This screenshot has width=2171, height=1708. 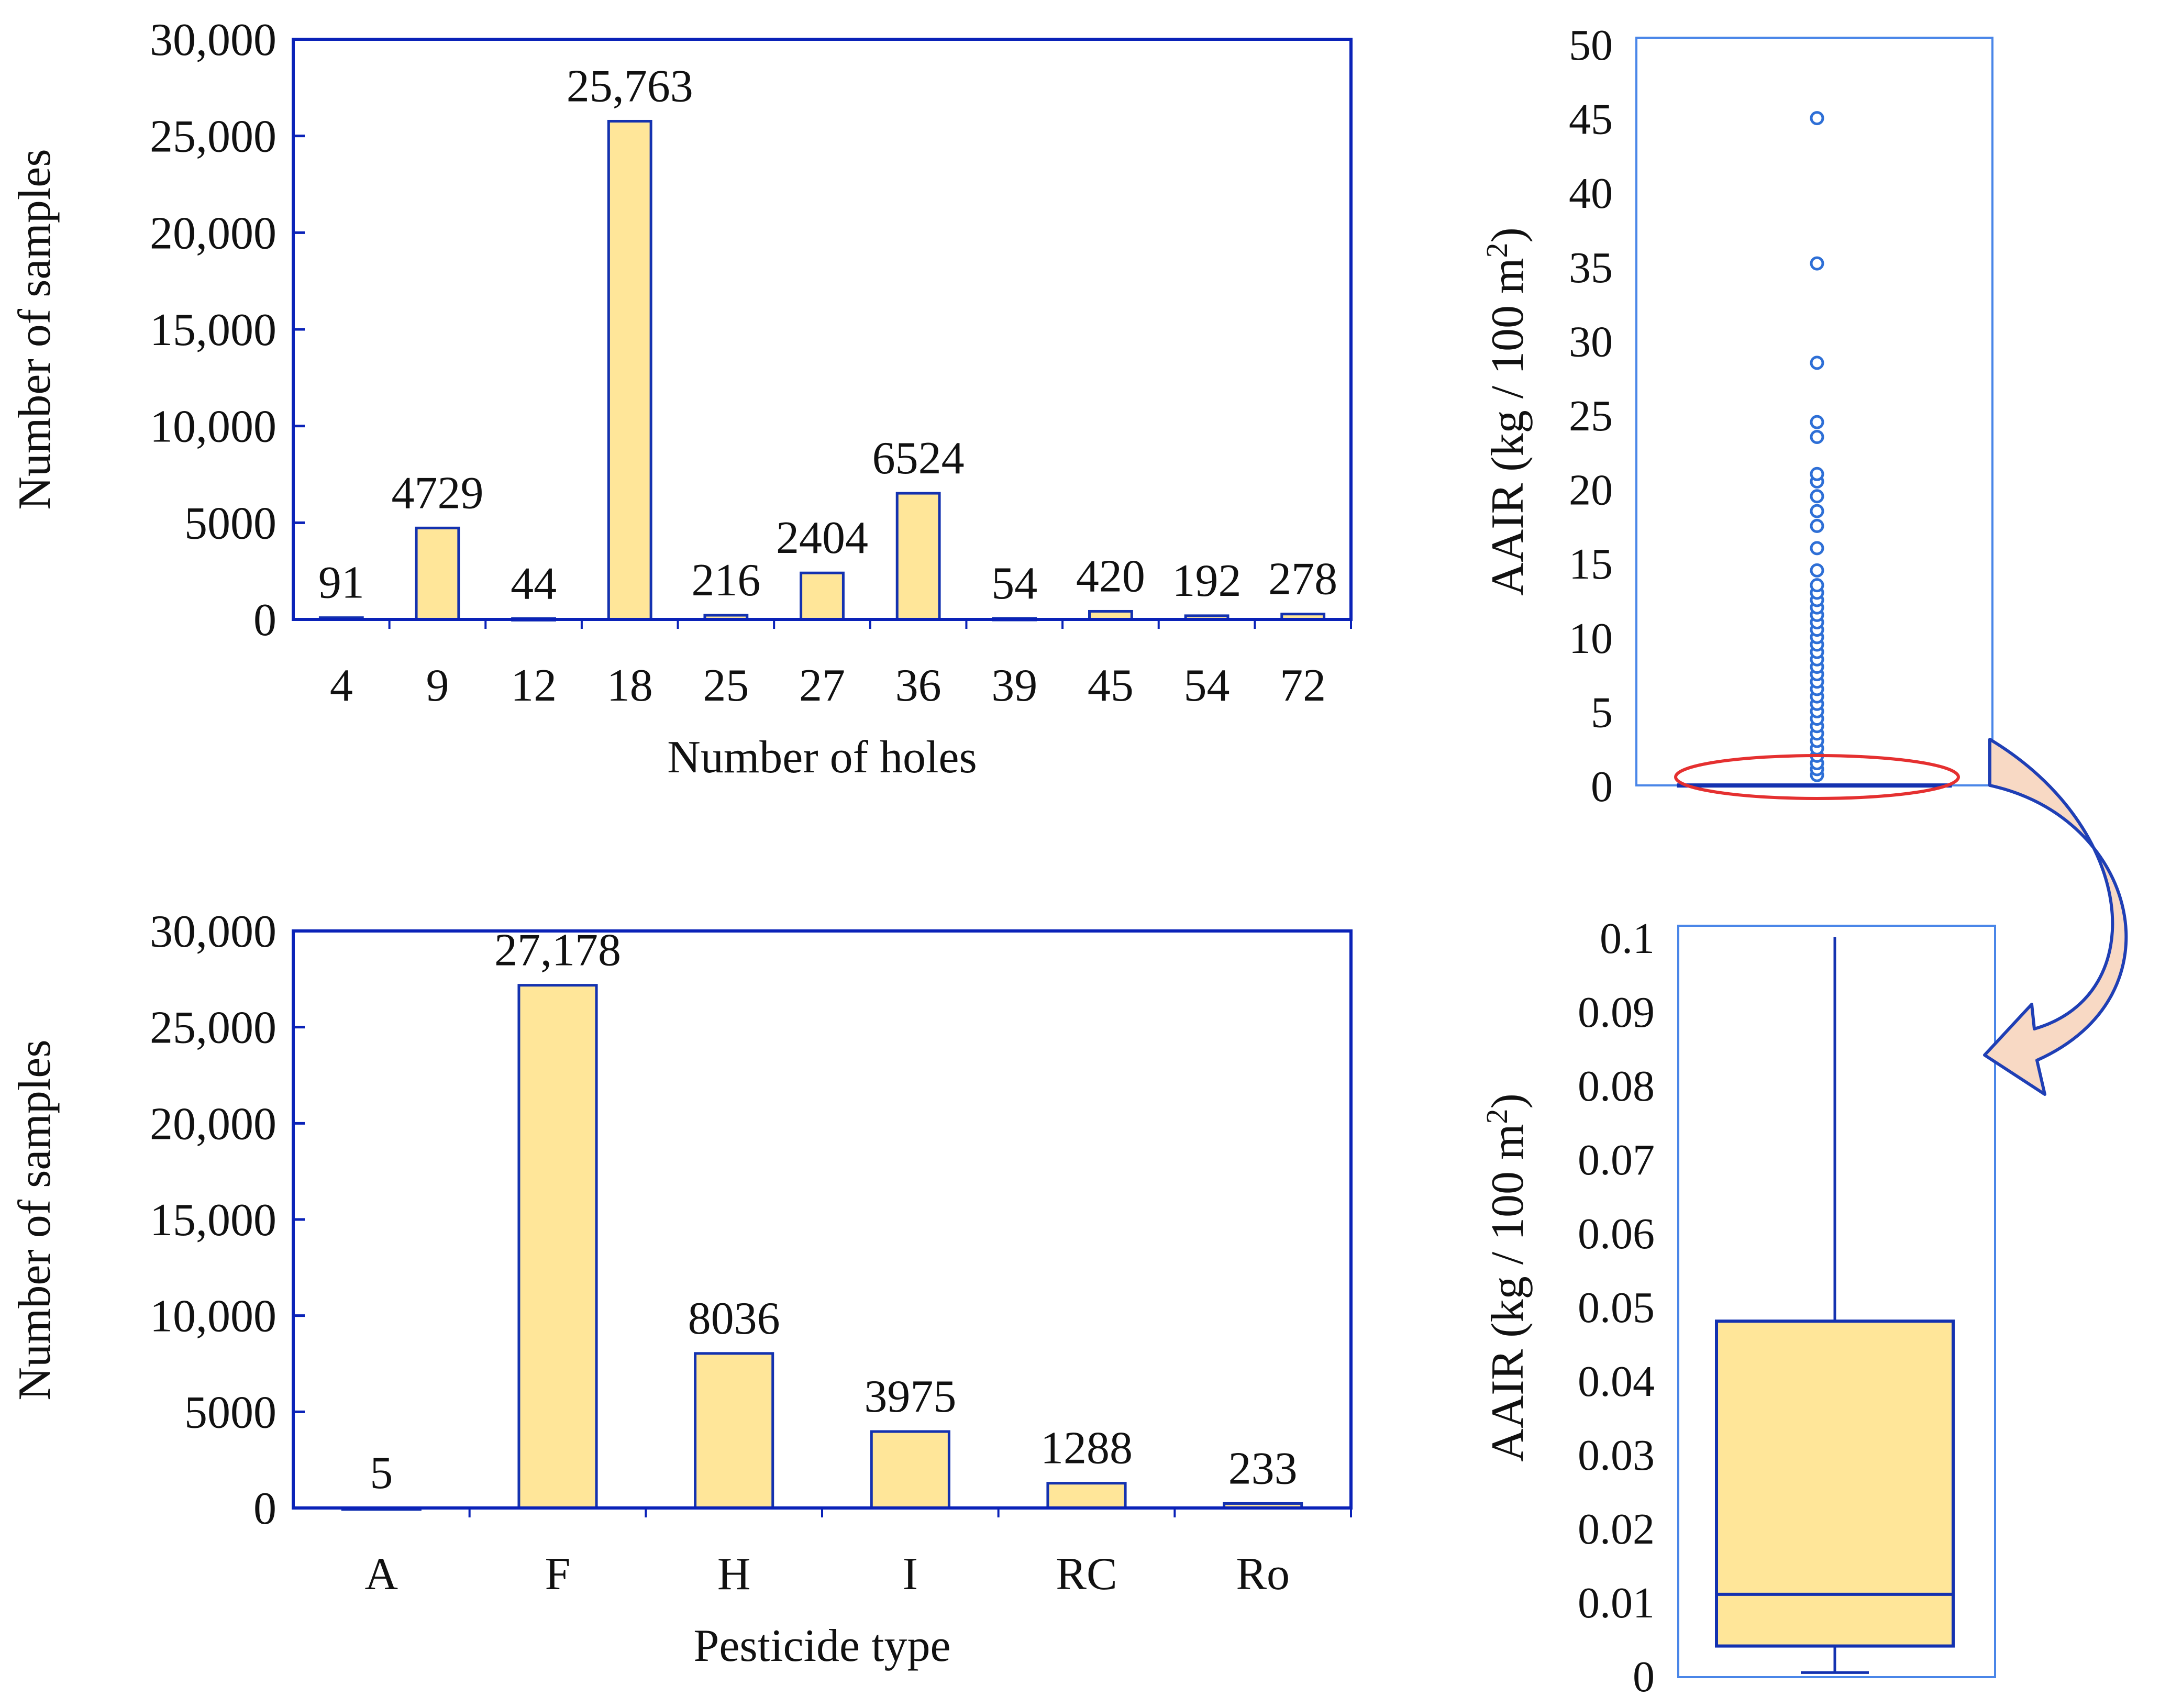 What do you see at coordinates (1591, 267) in the screenshot?
I see `aair_full-y-tick-label: 35` at bounding box center [1591, 267].